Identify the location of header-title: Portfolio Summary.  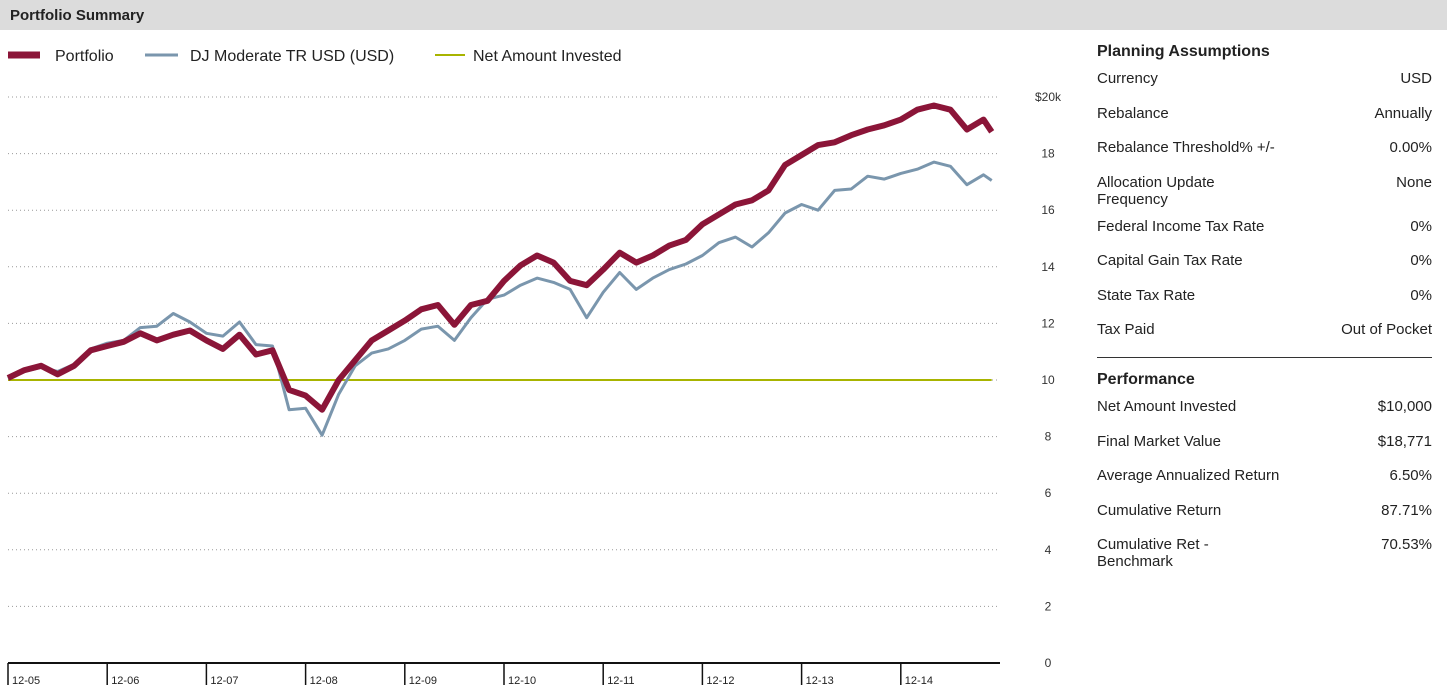
(77, 15).